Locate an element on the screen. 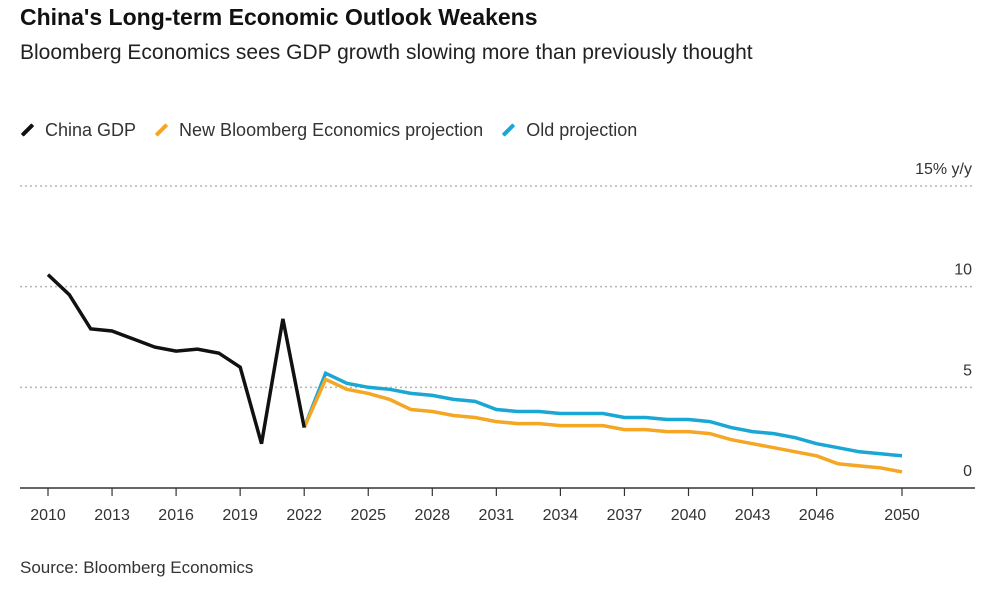  y-tick-label-5: 5 is located at coordinates (967, 370).